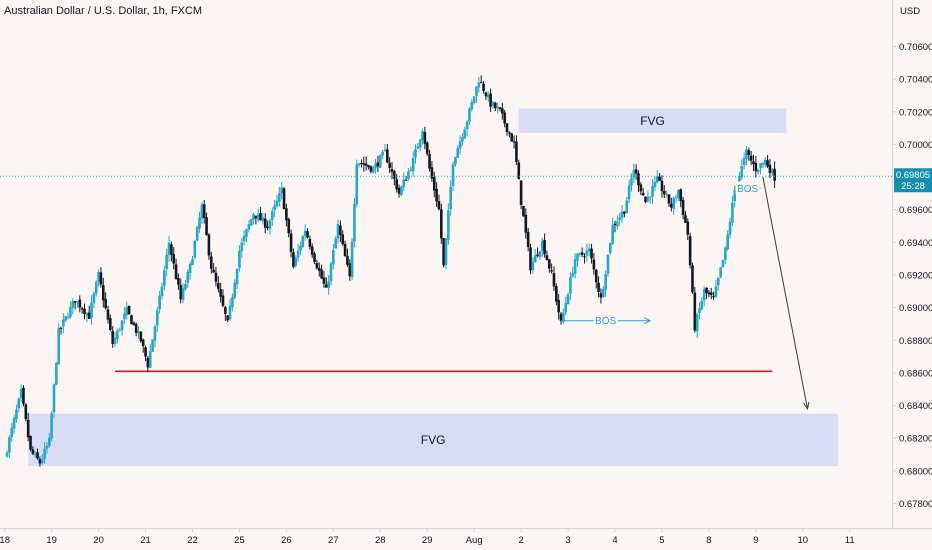 Image resolution: width=932 pixels, height=550 pixels. Describe the element at coordinates (915, 47) in the screenshot. I see `y-tick-label-0: 0.70600` at that location.